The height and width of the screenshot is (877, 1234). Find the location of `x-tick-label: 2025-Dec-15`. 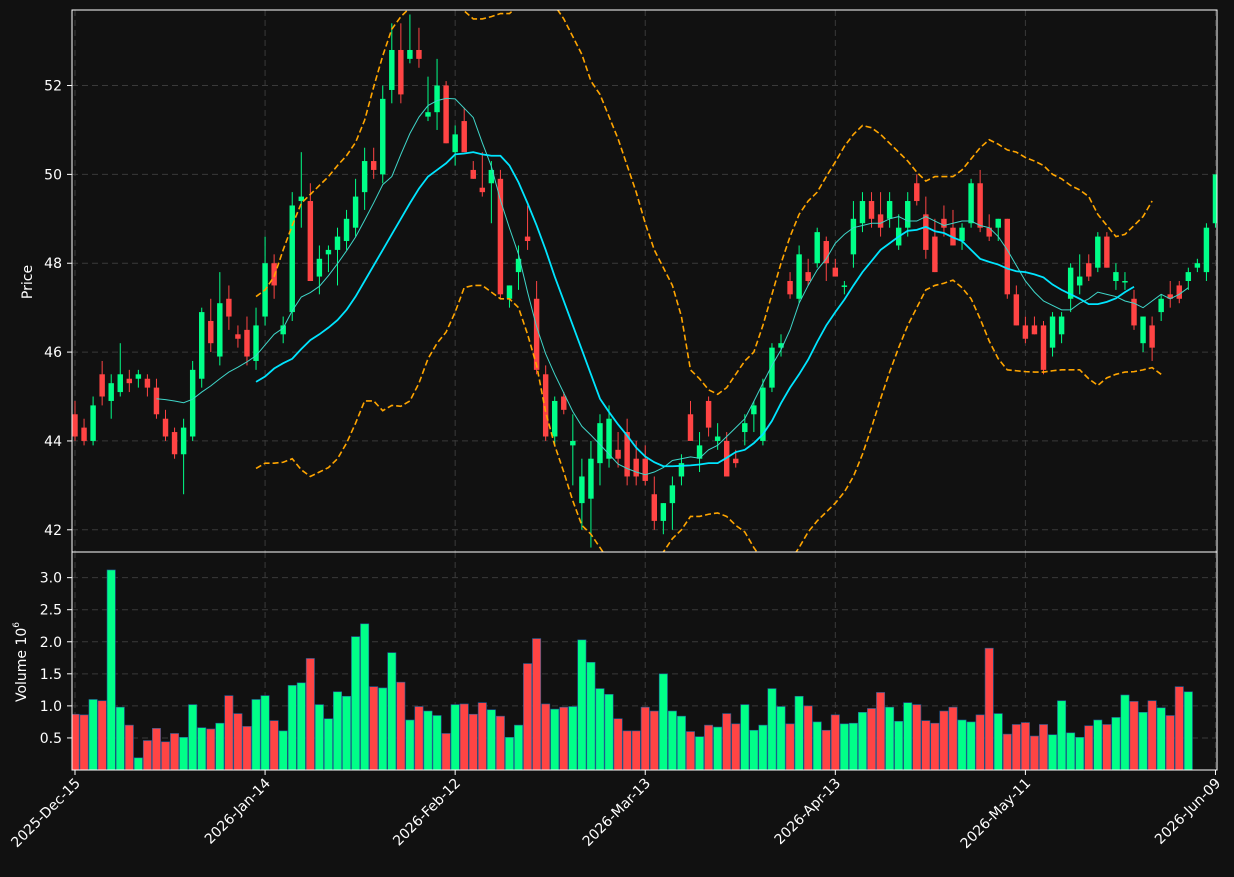

x-tick-label: 2025-Dec-15 is located at coordinates (45, 813).